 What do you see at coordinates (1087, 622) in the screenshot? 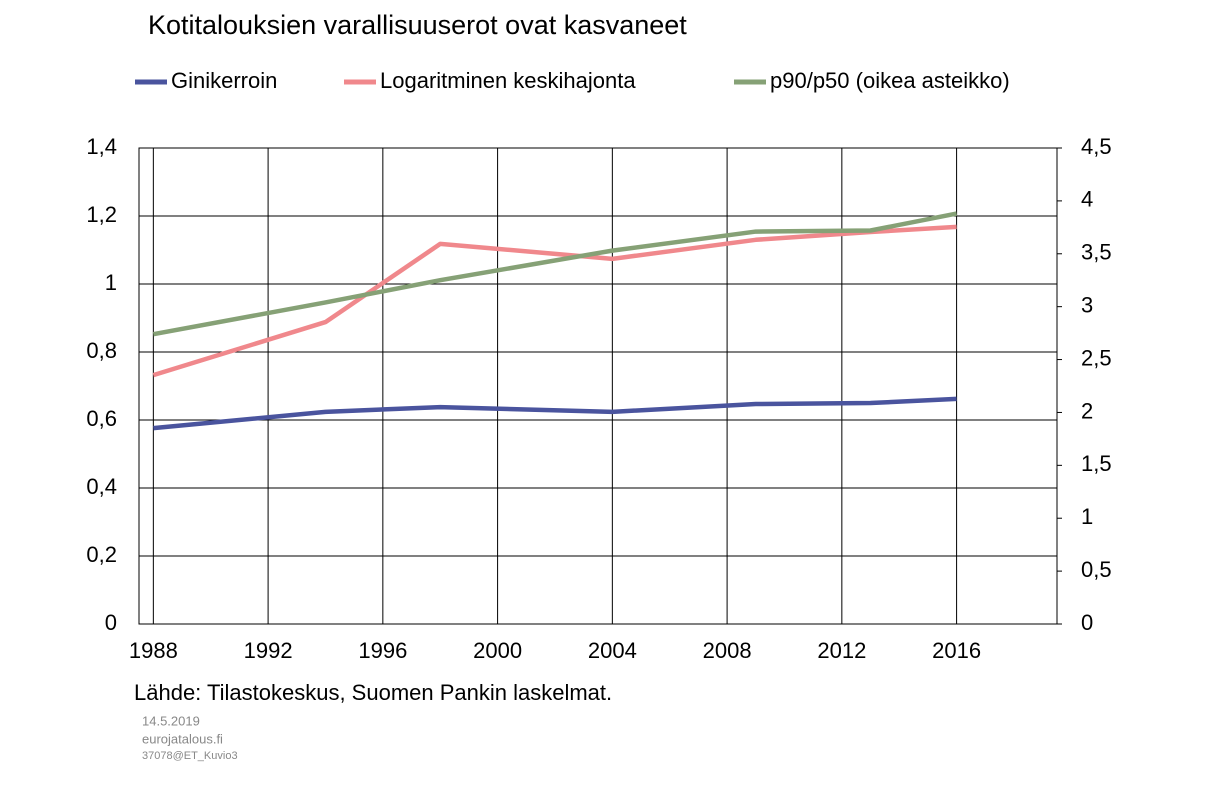
I see `y2-tick-label: 0` at bounding box center [1087, 622].